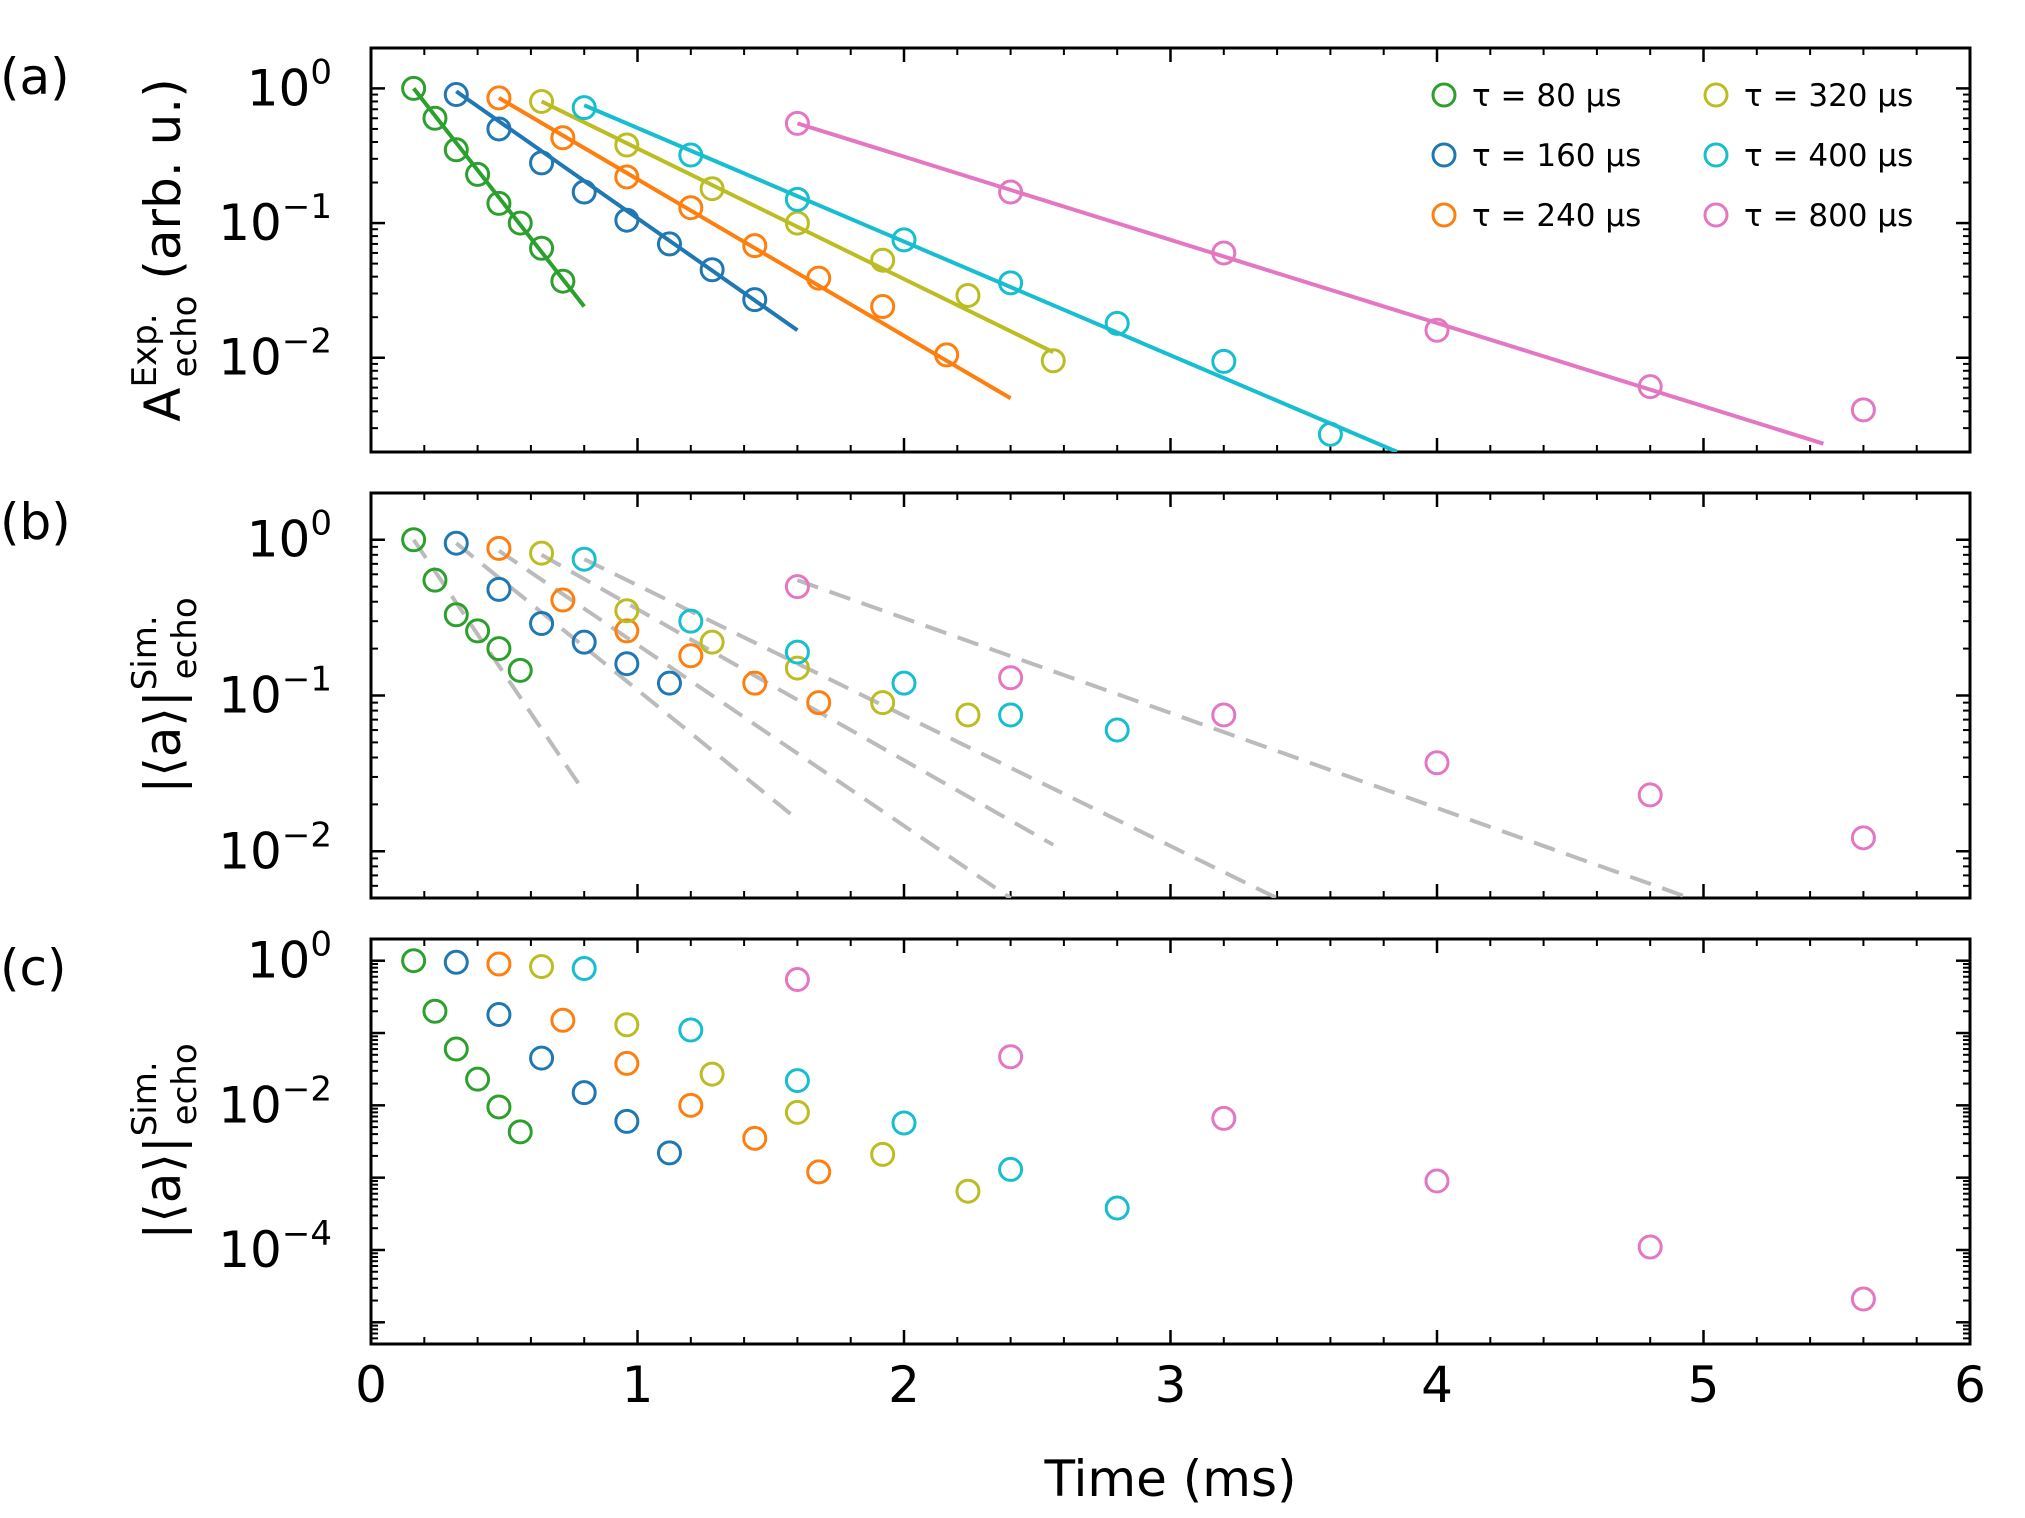 The height and width of the screenshot is (1518, 2025). I want to click on x-tick-label: 2, so click(904, 1385).